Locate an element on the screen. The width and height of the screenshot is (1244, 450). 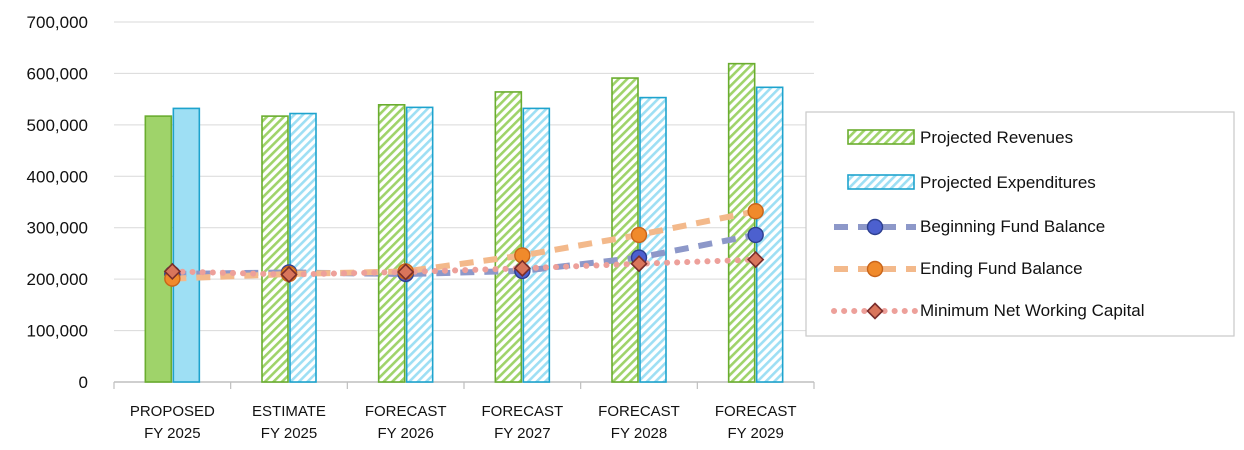
legend-label: Ending Fund Balance is located at coordinates (1001, 268).